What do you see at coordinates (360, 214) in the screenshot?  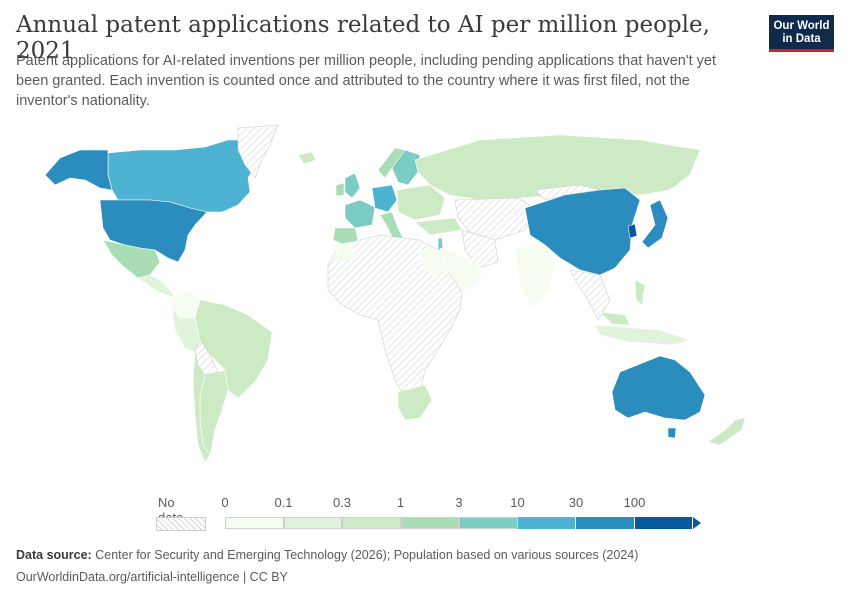 I see `region-france` at bounding box center [360, 214].